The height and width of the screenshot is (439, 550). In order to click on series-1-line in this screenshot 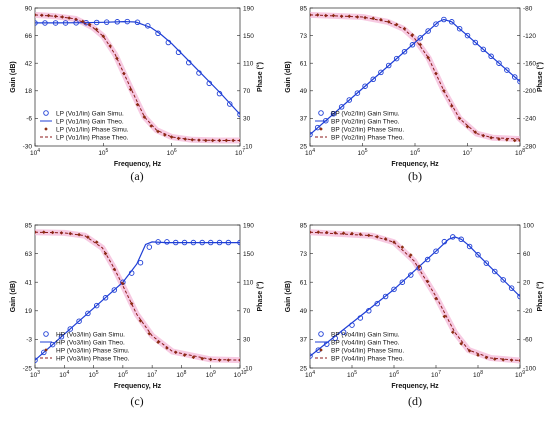, I will do `click(415, 76)`.